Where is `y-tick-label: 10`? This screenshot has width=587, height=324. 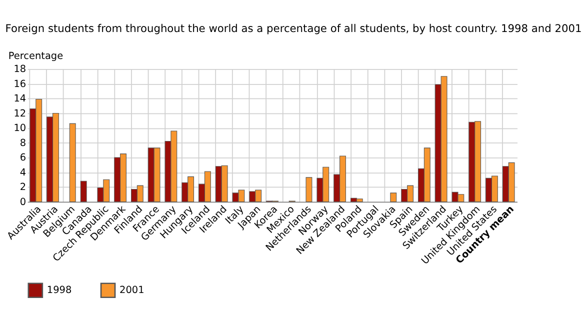
y-tick-label: 10 is located at coordinates (20, 128).